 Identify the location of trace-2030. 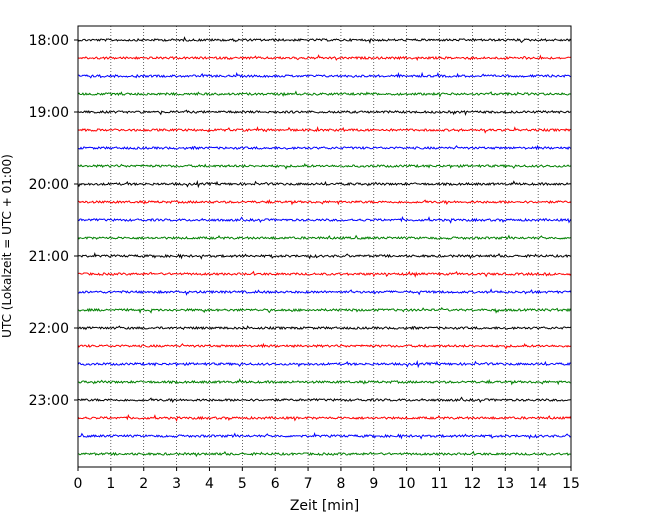
(324, 220).